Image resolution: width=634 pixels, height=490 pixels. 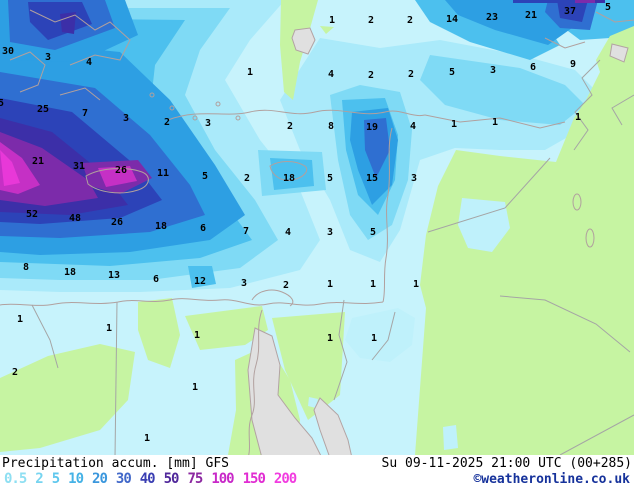 What do you see at coordinates (551, 479) in the screenshot?
I see `copyright-link: ©weatheronline.co.uk` at bounding box center [551, 479].